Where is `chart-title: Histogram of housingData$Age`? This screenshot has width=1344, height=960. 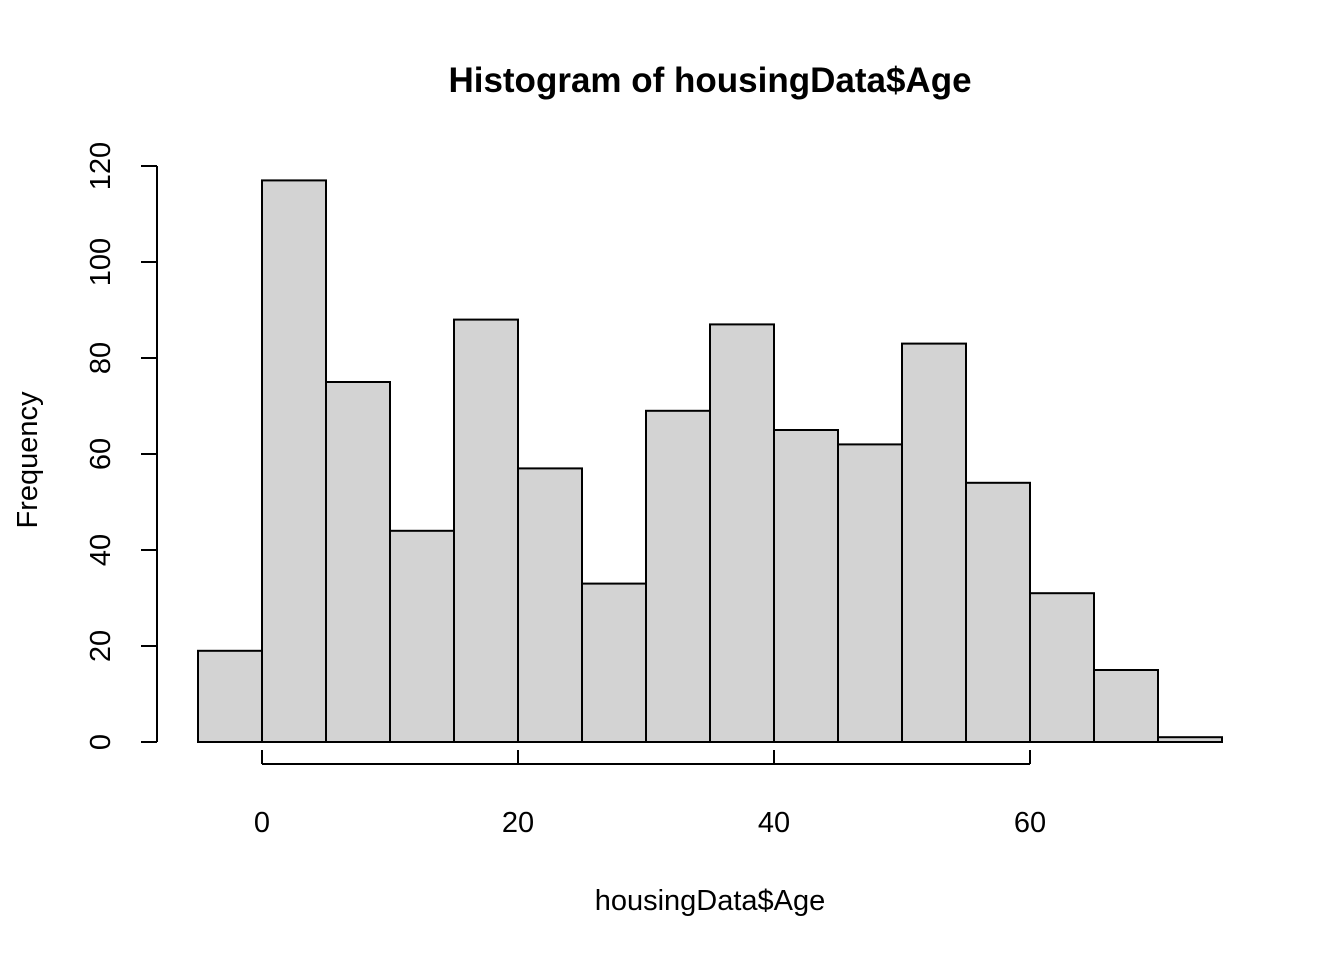 chart-title: Histogram of housingData$Age is located at coordinates (709, 80).